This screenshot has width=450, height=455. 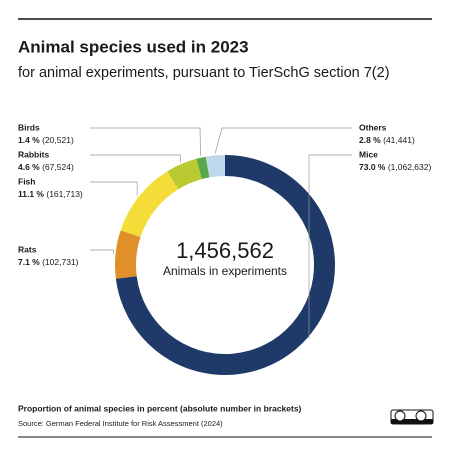 I want to click on chart-title: Animal species used in 2023, so click(x=133, y=46).